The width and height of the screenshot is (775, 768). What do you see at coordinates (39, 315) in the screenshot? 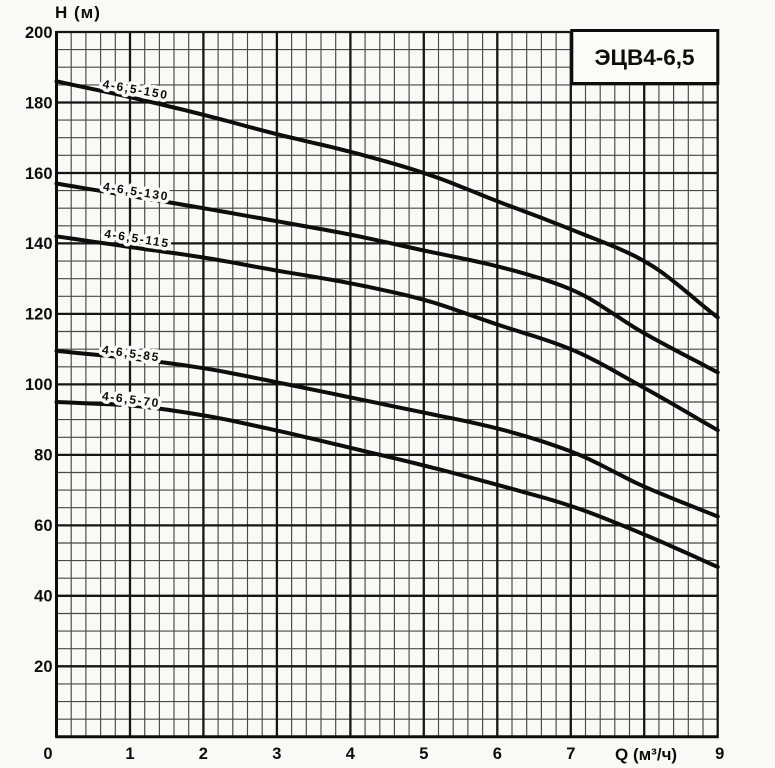
I see `svg-text: 120` at bounding box center [39, 315].